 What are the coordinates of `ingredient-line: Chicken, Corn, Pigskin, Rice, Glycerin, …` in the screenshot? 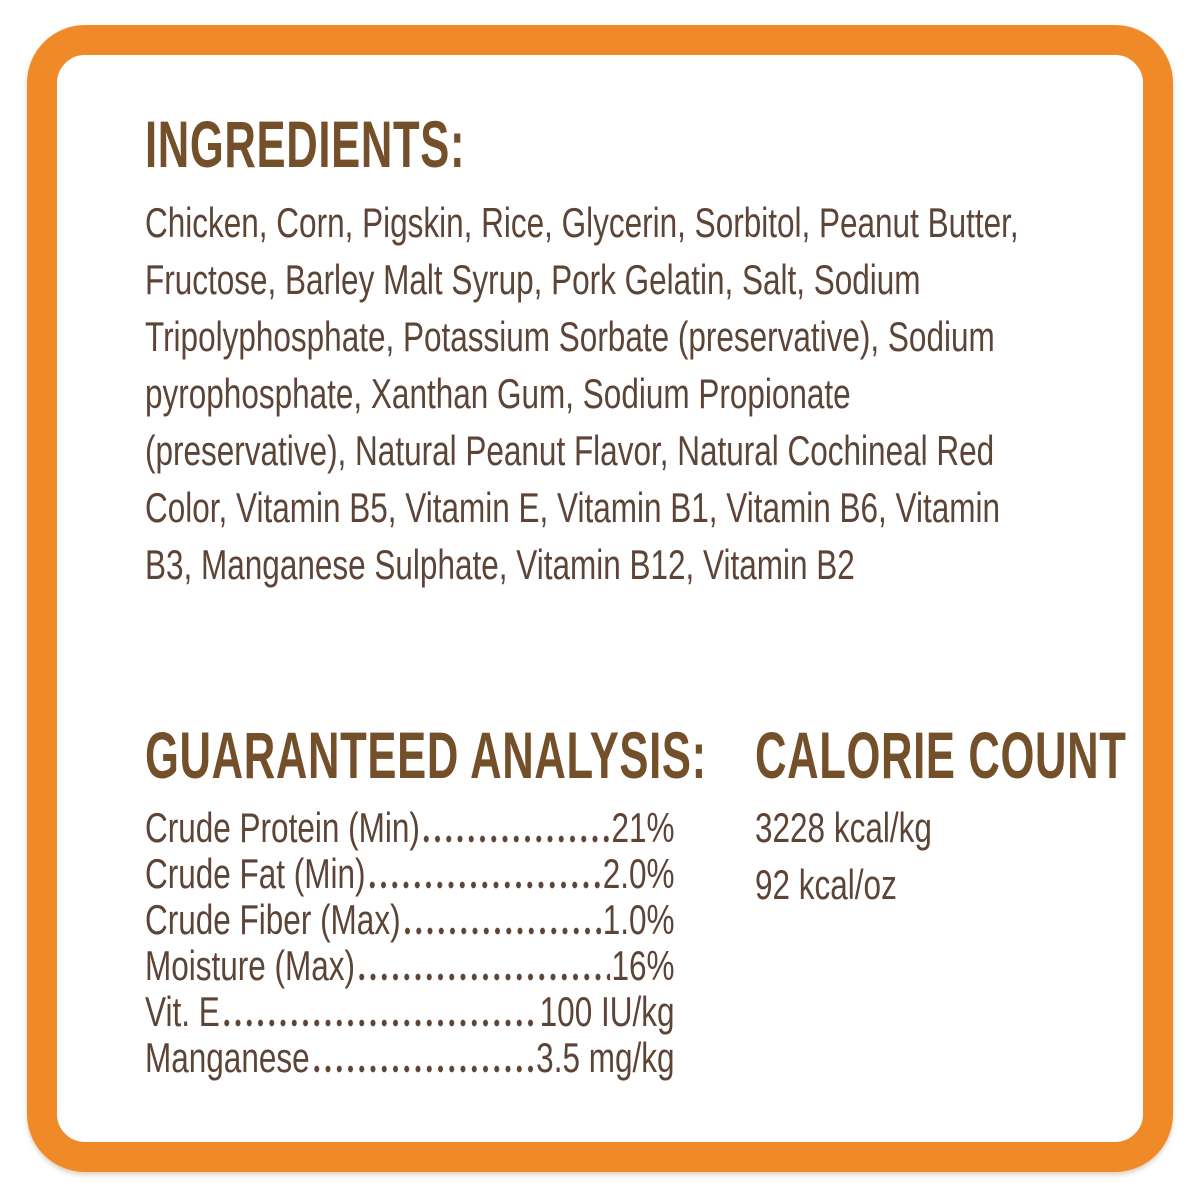 It's located at (582, 222).